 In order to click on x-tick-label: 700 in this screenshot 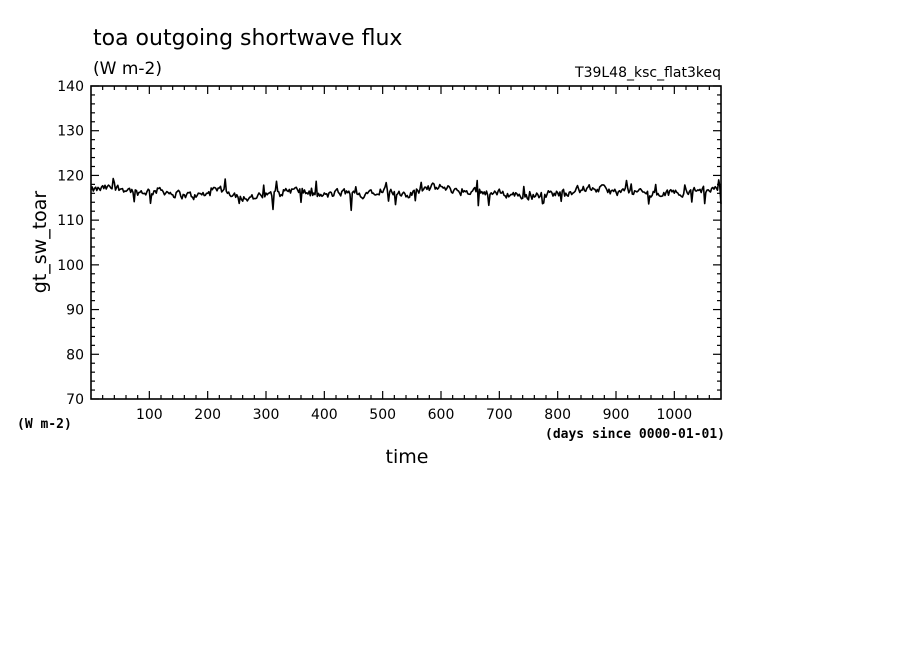, I will do `click(499, 415)`.